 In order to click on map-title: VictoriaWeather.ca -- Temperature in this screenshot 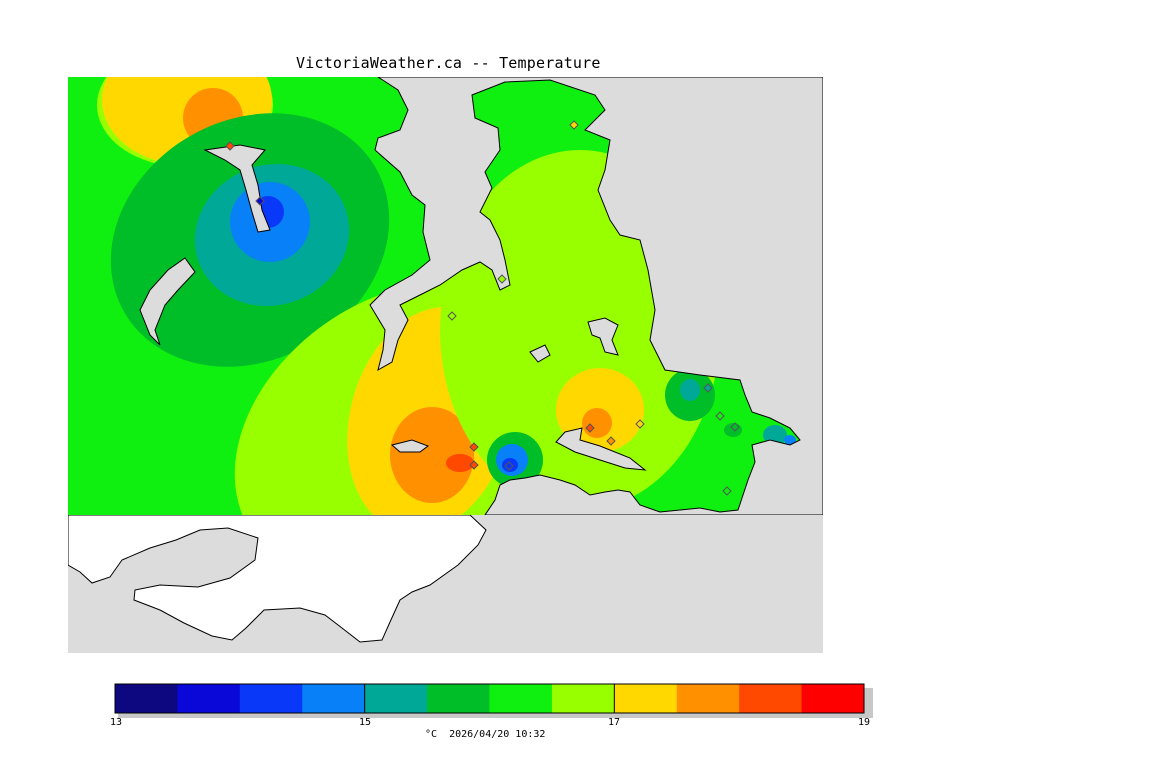, I will do `click(448, 63)`.